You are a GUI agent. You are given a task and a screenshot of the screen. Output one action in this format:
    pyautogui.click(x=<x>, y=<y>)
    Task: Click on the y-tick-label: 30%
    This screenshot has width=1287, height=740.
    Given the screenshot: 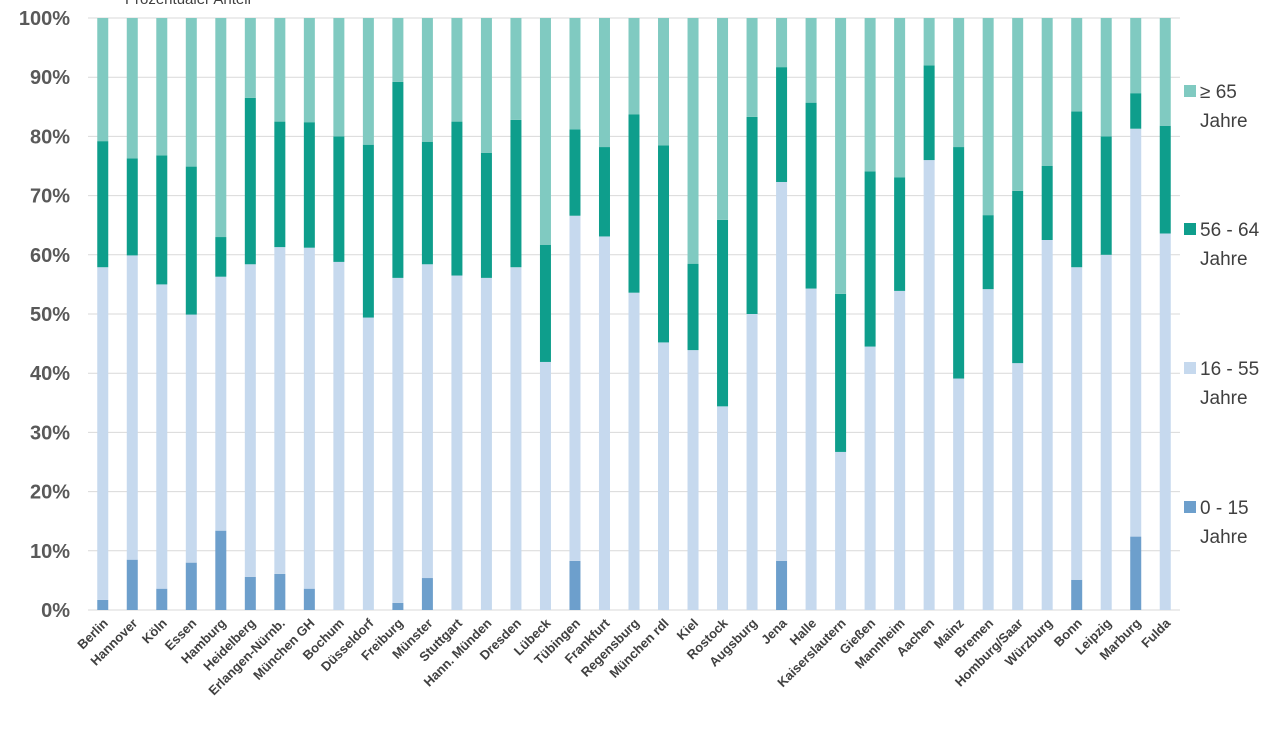 What is the action you would take?
    pyautogui.click(x=50, y=433)
    